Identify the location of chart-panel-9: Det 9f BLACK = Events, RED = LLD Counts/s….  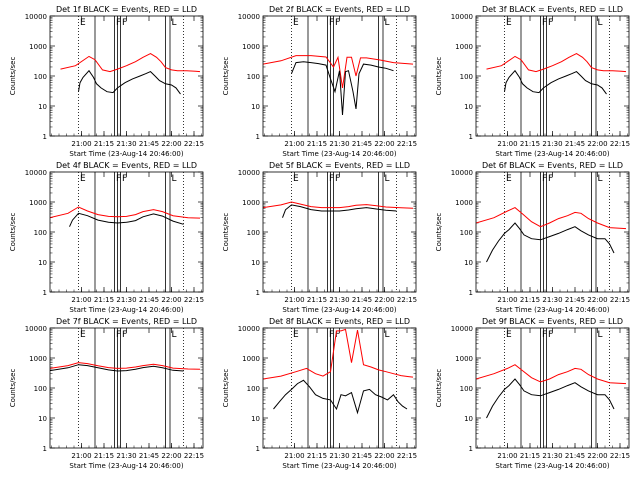
(532, 393).